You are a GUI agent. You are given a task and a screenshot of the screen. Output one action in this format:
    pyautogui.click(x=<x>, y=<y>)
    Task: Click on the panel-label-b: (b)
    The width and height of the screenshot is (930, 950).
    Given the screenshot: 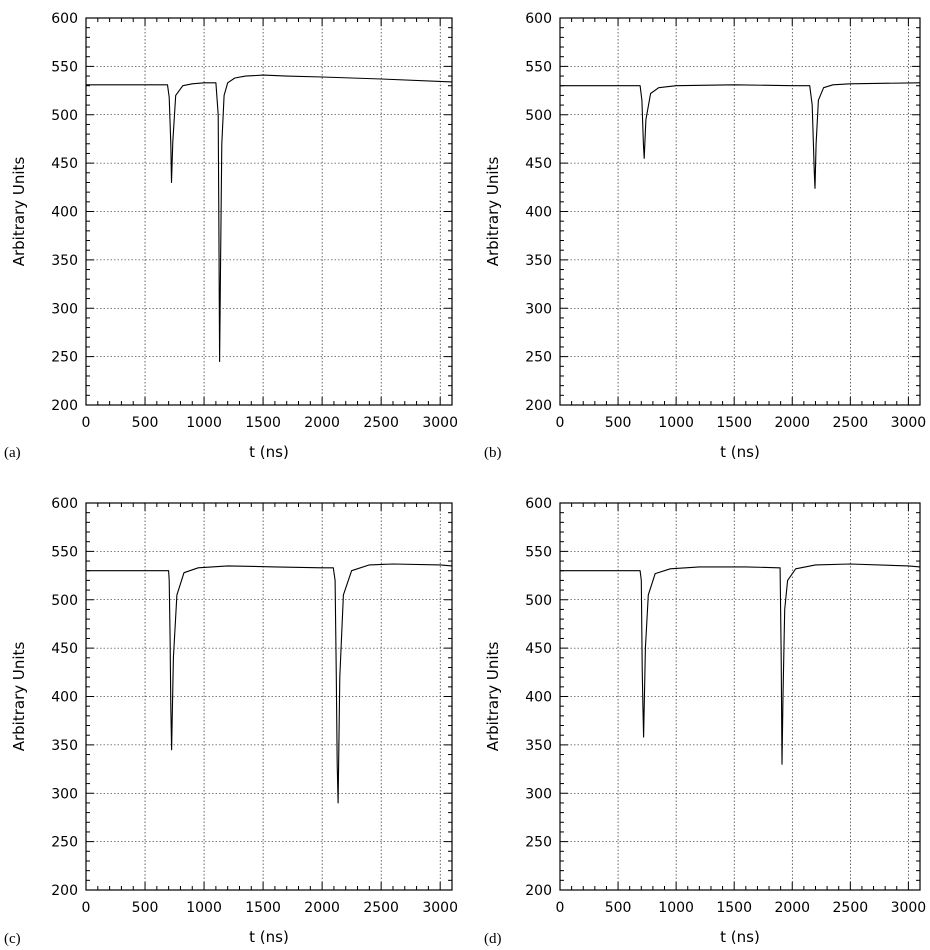 What is the action you would take?
    pyautogui.click(x=493, y=453)
    